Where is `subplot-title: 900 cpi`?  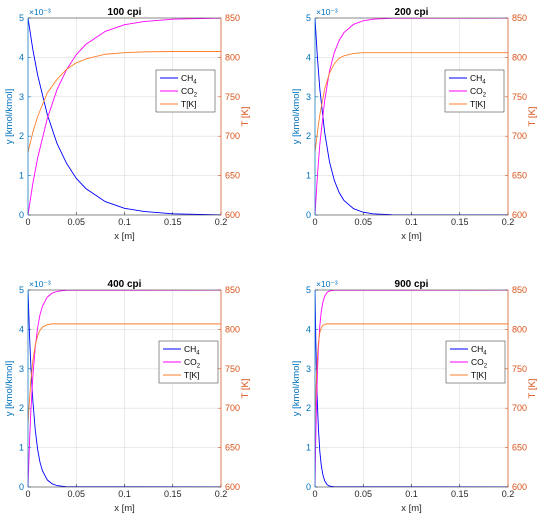 subplot-title: 900 cpi is located at coordinates (412, 284).